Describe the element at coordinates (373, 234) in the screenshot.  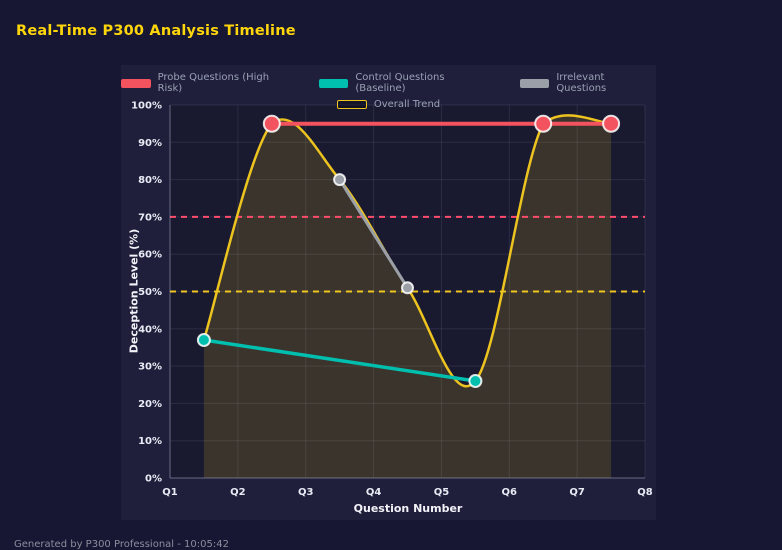
I see `irrelevant-series-line` at that location.